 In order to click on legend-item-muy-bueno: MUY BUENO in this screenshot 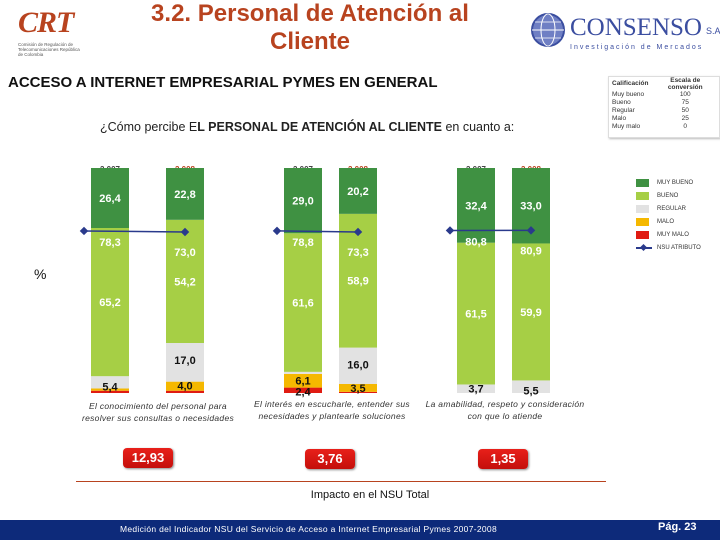, I will do `click(678, 182)`.